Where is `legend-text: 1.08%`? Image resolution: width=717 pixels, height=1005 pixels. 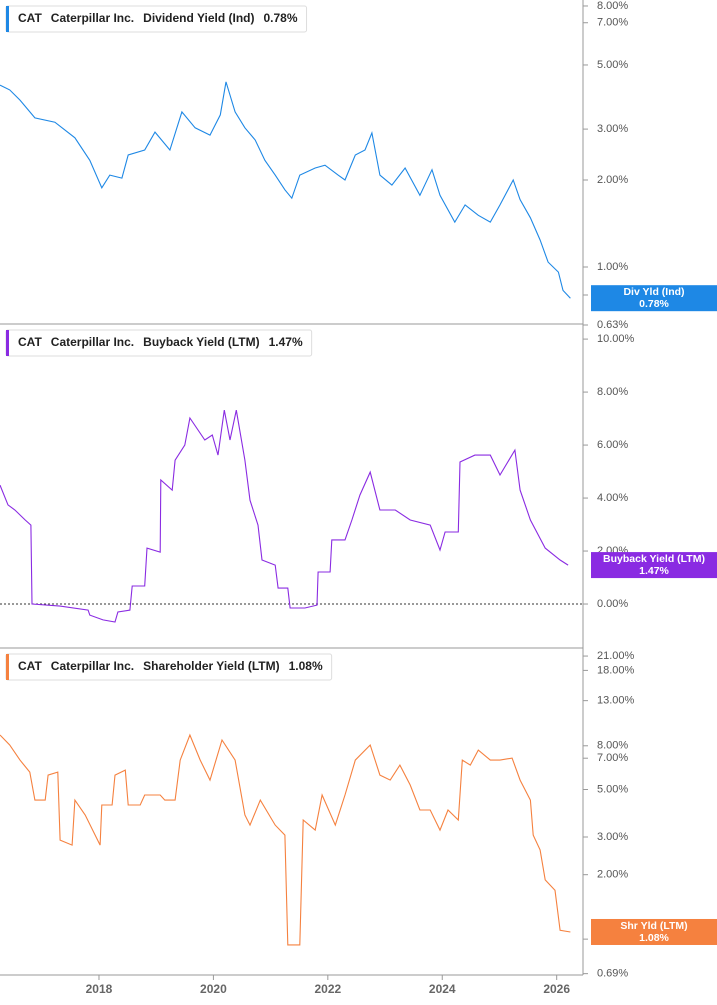
legend-text: 1.08% is located at coordinates (306, 666).